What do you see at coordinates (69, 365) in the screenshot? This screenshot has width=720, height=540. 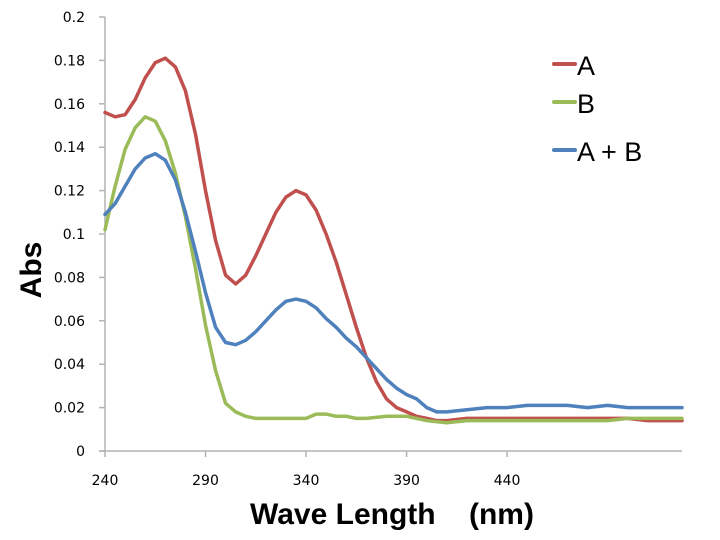 I see `y-tick-label: 0.04` at bounding box center [69, 365].